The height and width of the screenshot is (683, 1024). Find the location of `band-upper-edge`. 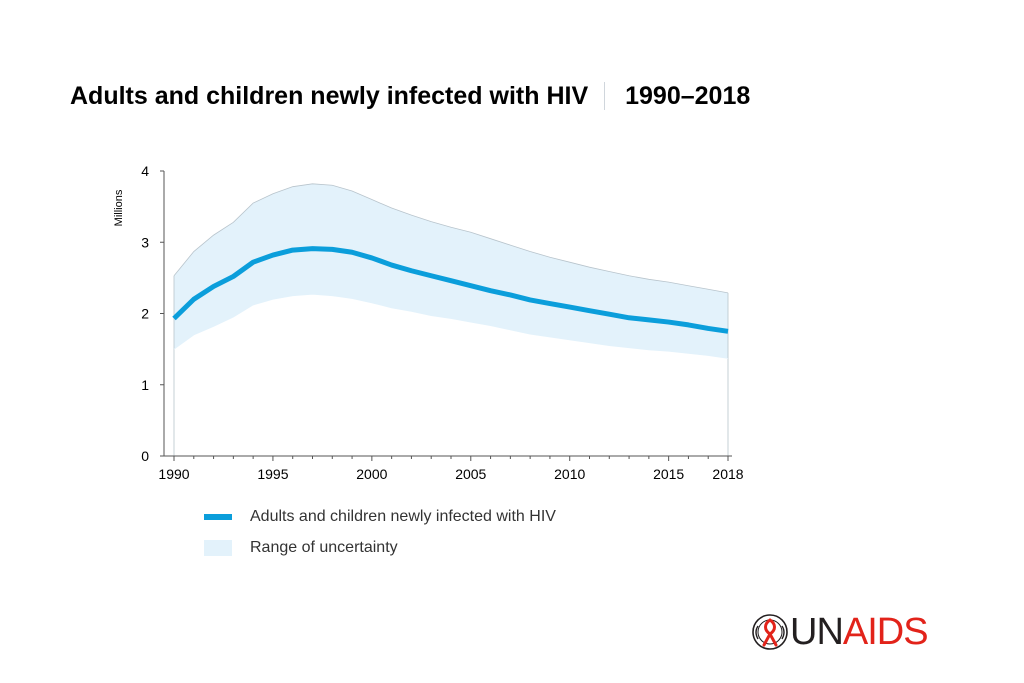

band-upper-edge is located at coordinates (451, 238).